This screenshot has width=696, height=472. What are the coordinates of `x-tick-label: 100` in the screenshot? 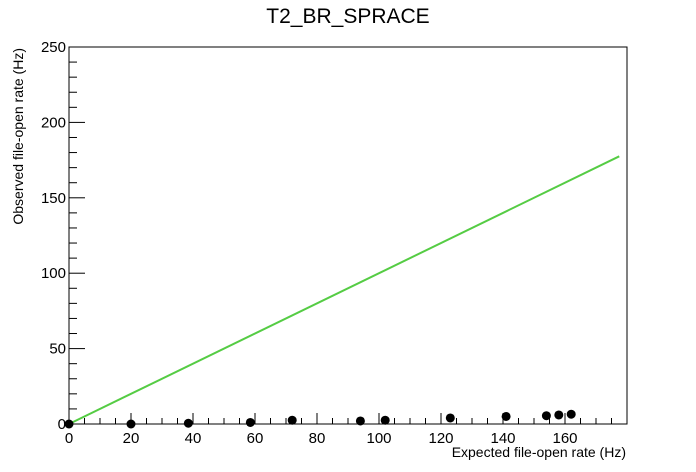 It's located at (378, 438).